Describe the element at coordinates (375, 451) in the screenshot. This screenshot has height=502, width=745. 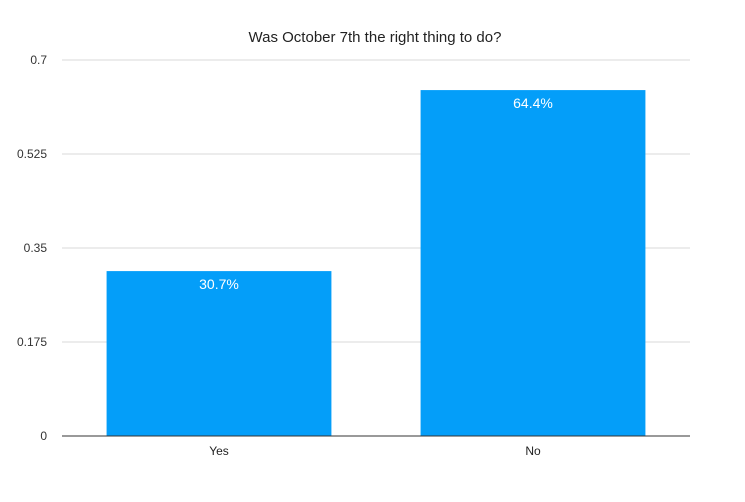
I see `x-axis-categories: Yes No` at that location.